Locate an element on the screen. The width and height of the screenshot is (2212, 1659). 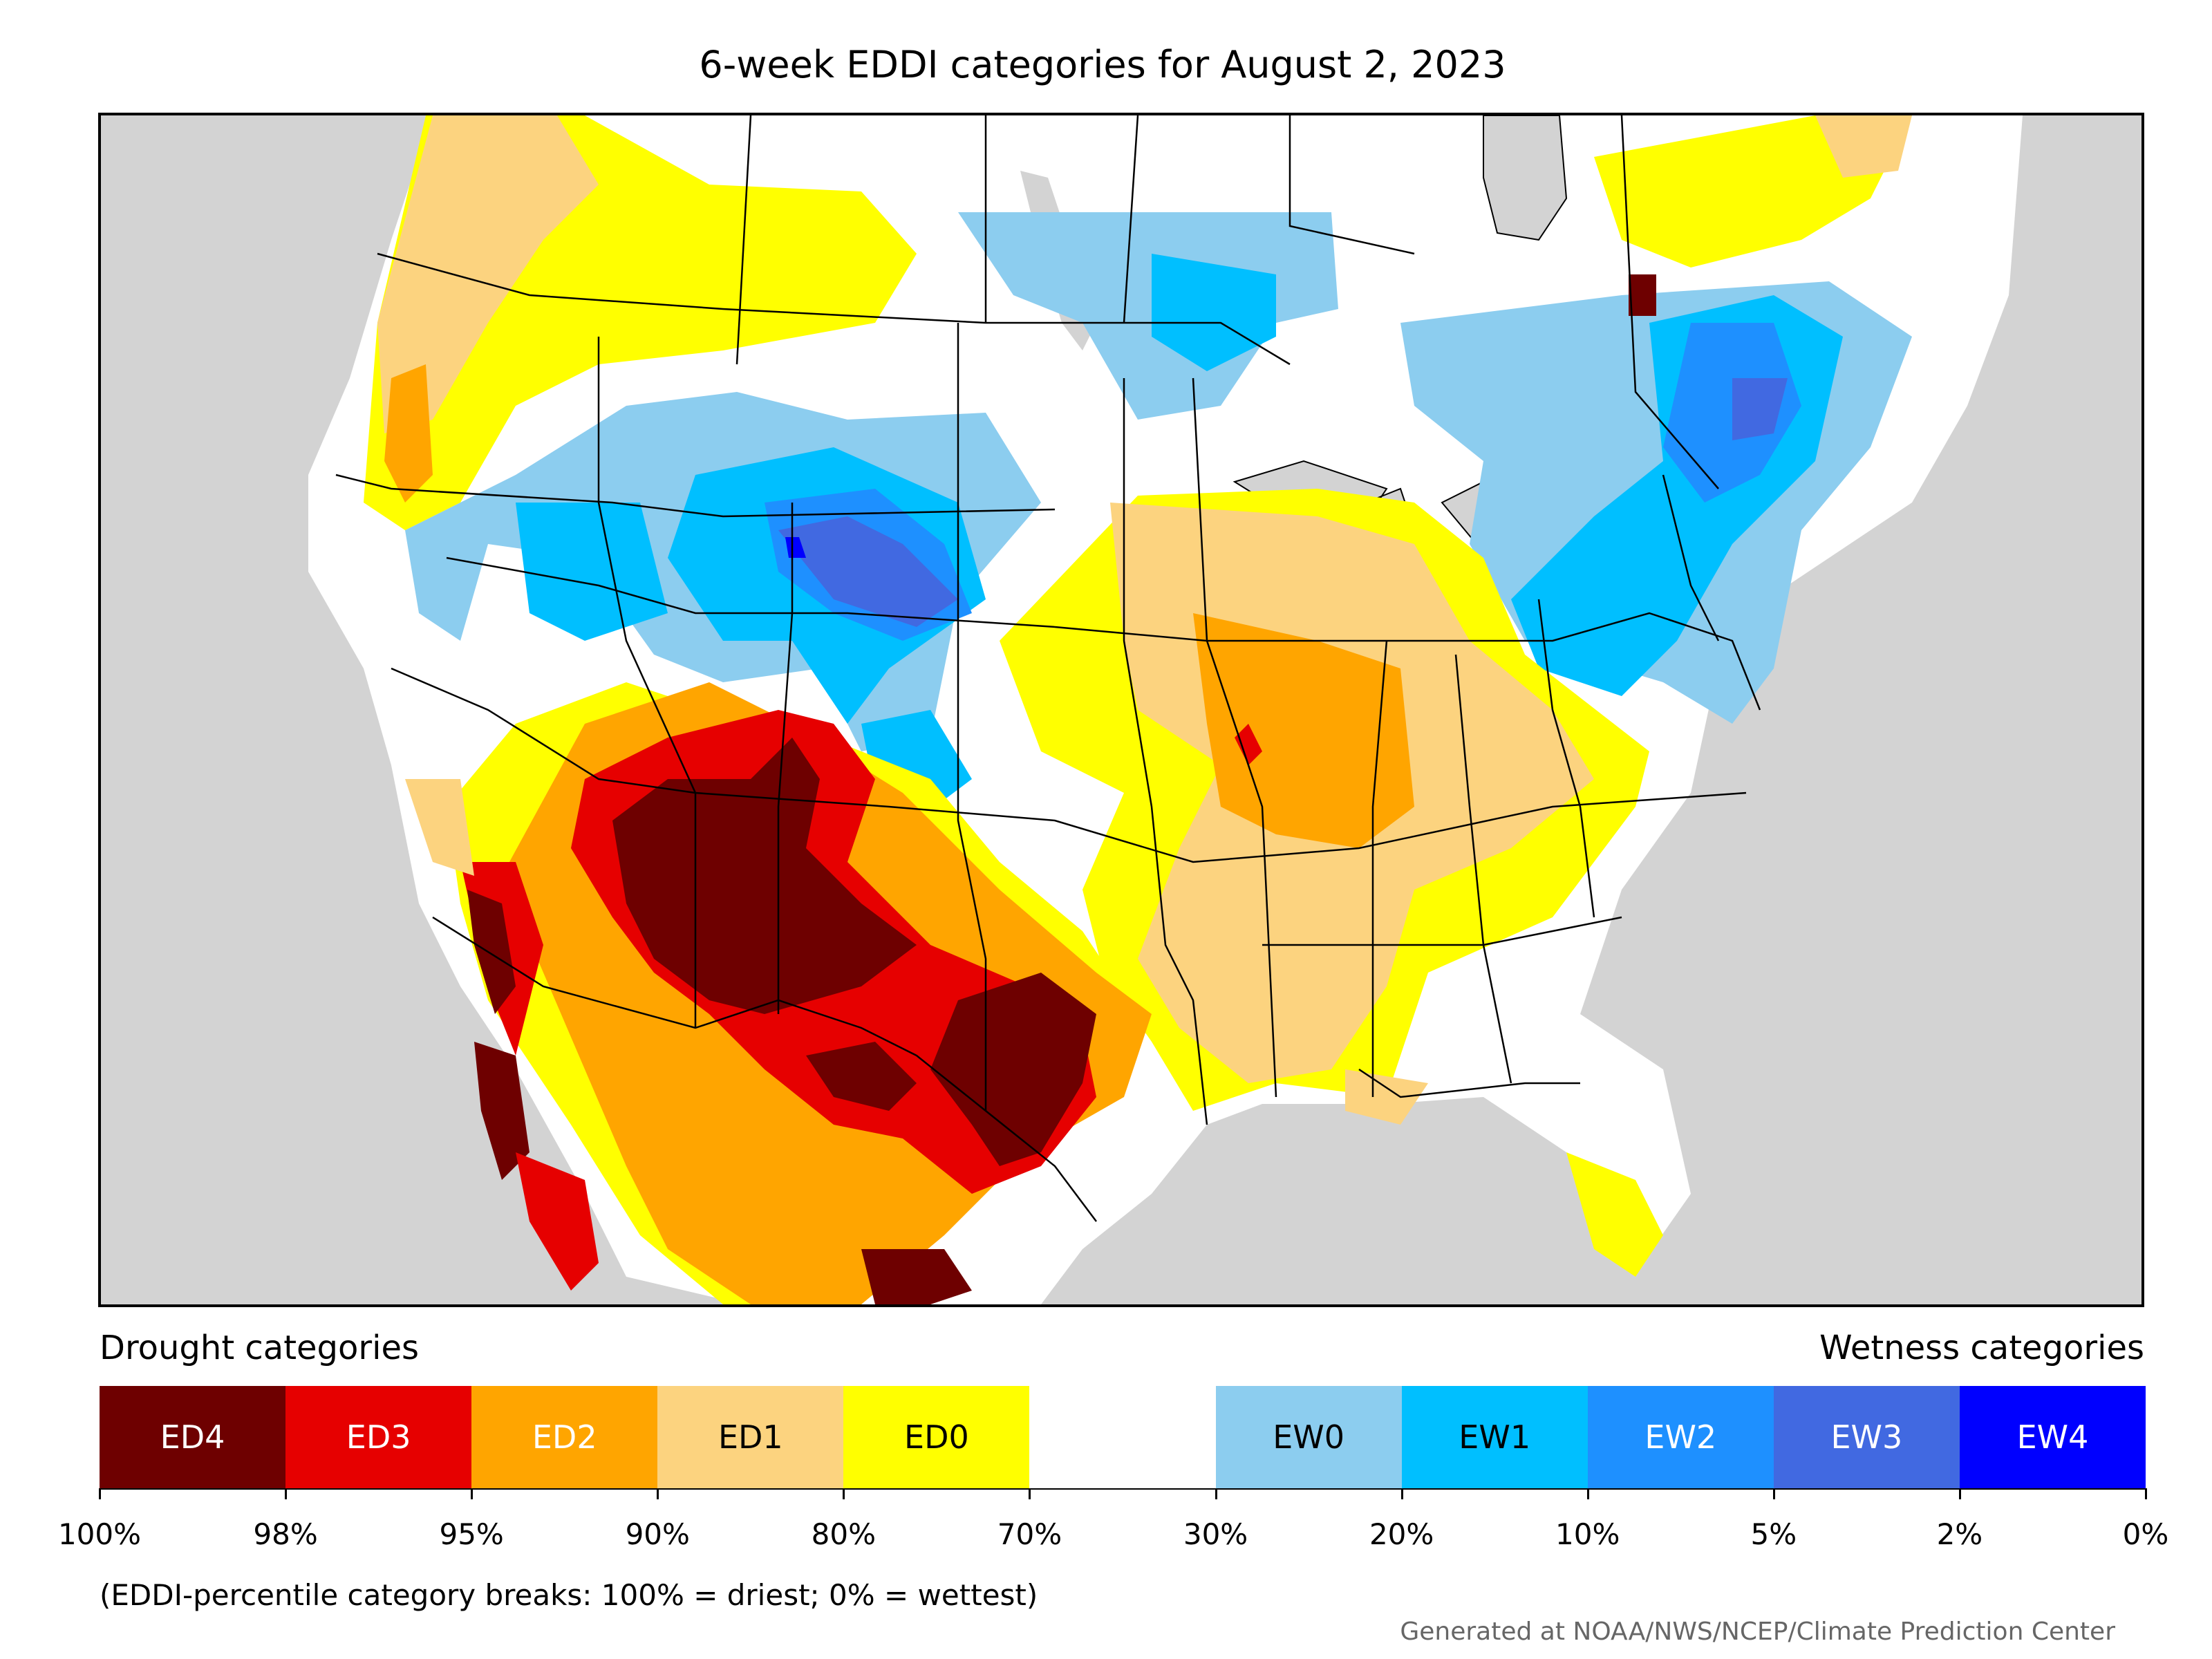
legend-swatch-ew4: EW4 is located at coordinates (2052, 1437).